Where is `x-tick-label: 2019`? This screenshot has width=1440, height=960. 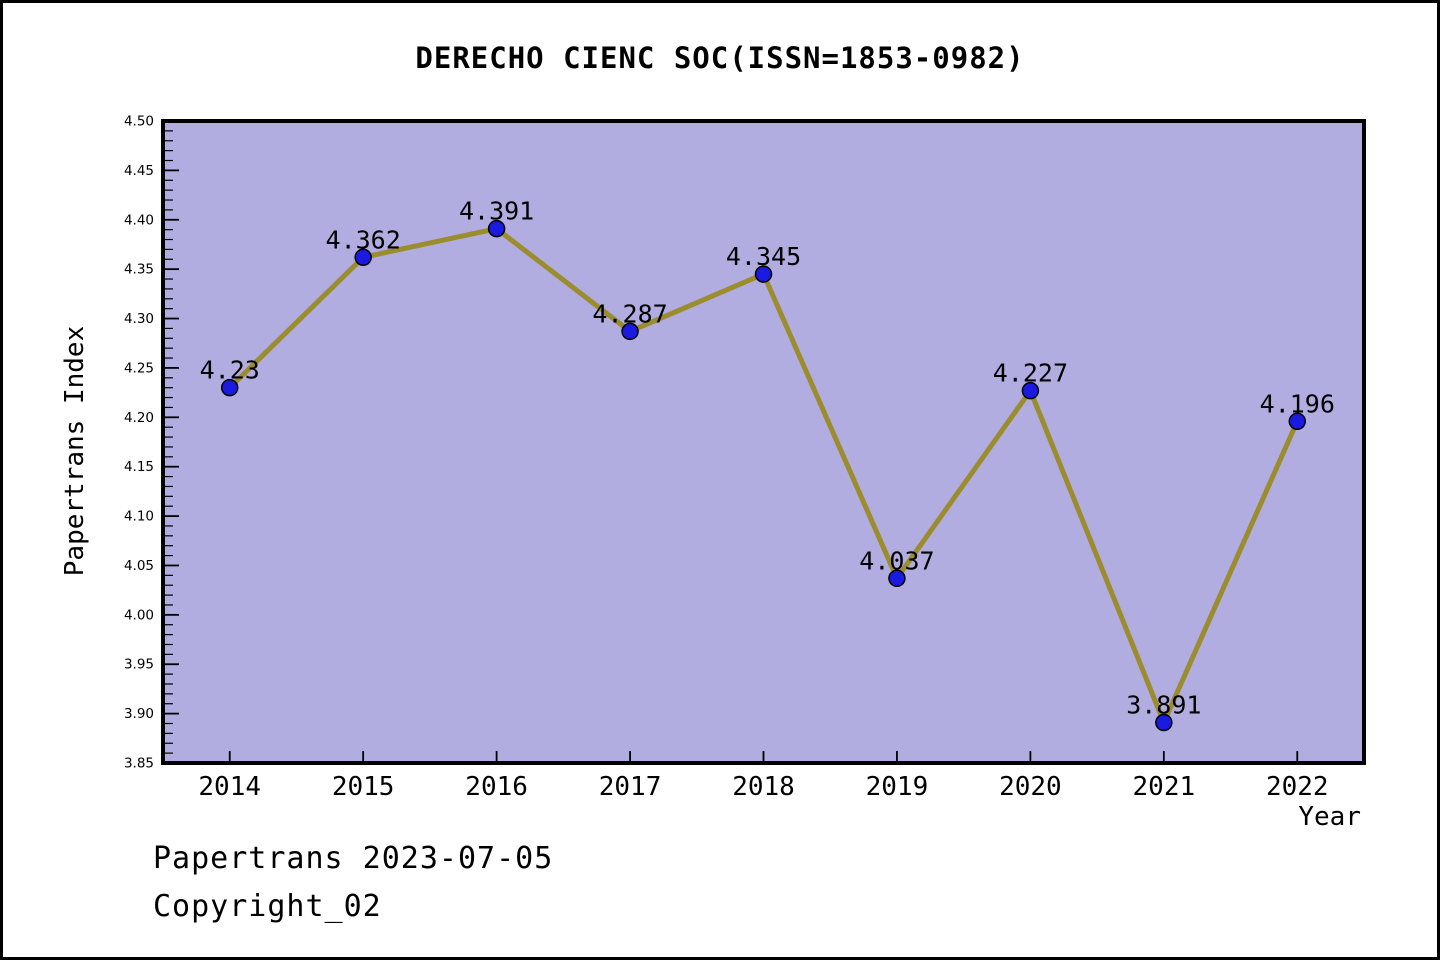 x-tick-label: 2019 is located at coordinates (897, 787).